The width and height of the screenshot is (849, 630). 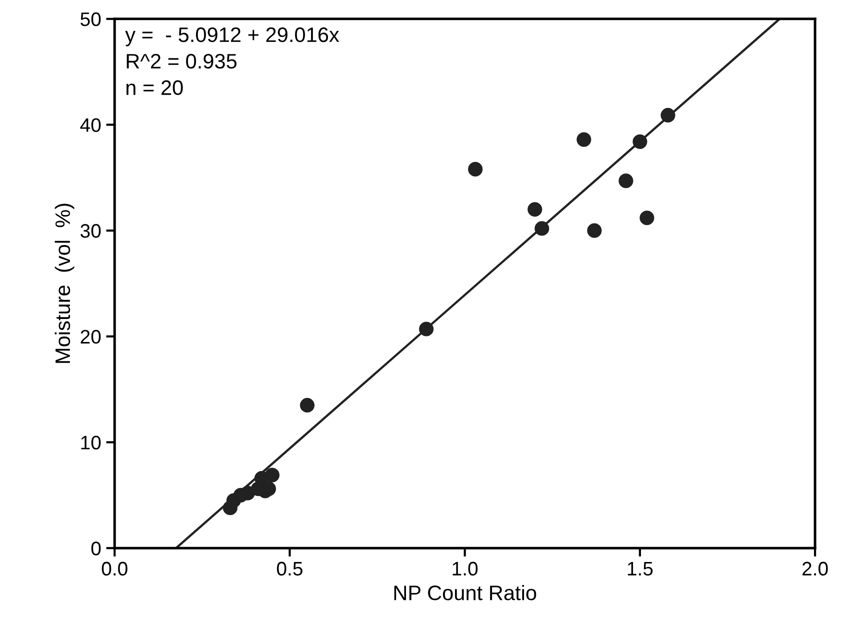 What do you see at coordinates (289, 569) in the screenshot?
I see `x-tick-label: 0.5` at bounding box center [289, 569].